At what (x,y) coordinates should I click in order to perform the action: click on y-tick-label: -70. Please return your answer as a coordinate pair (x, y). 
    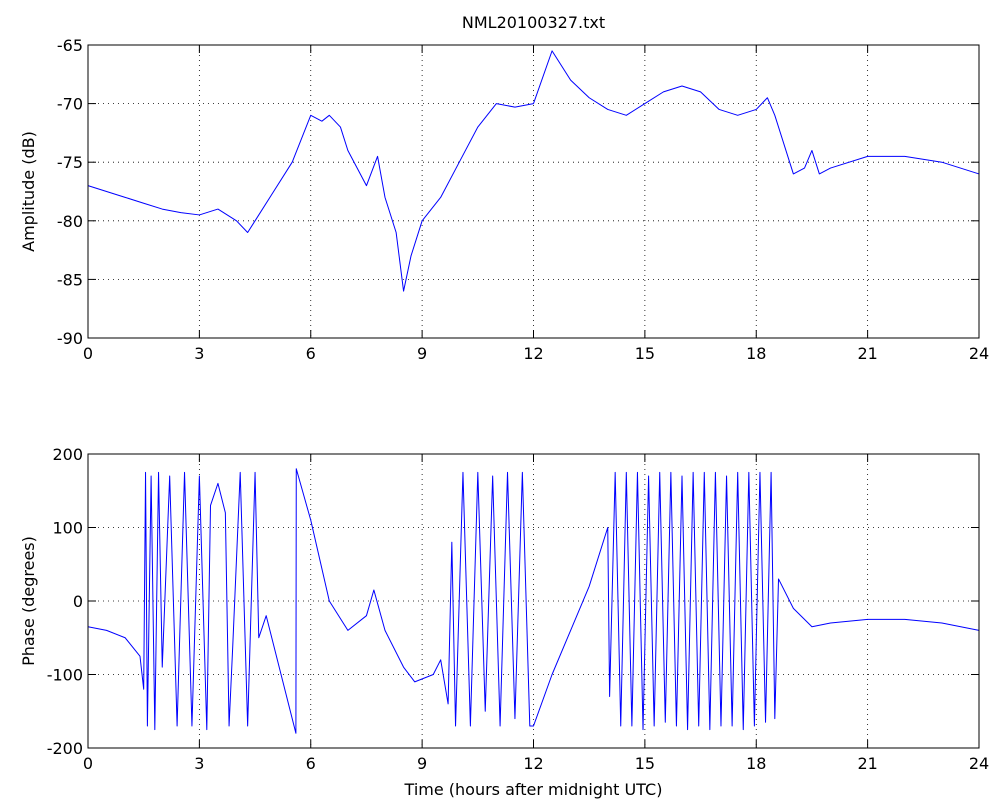
    Looking at the image, I should click on (70, 104).